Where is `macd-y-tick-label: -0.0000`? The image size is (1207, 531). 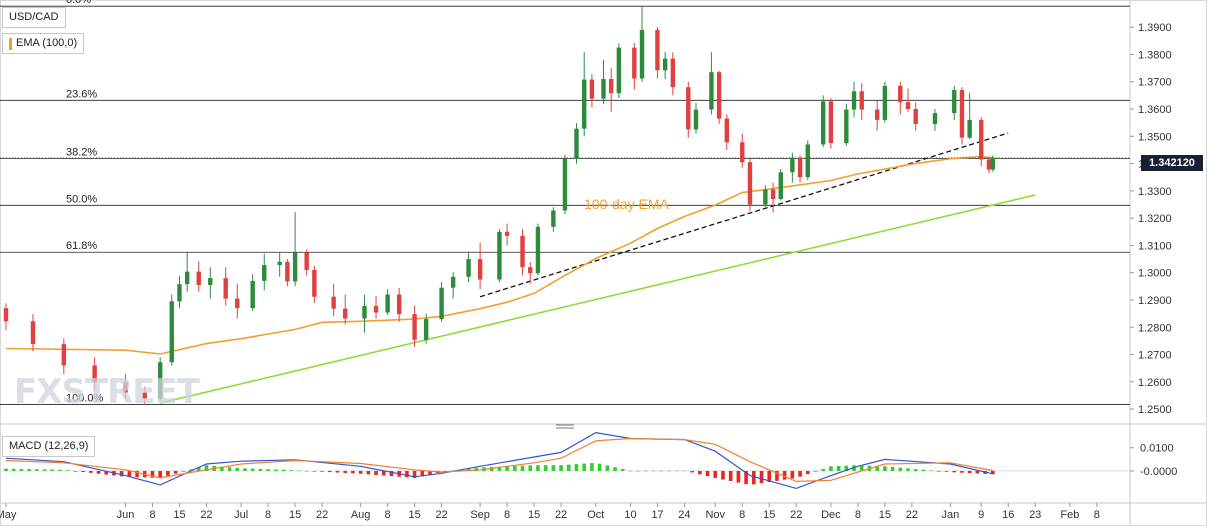 macd-y-tick-label: -0.0000 is located at coordinates (1158, 472).